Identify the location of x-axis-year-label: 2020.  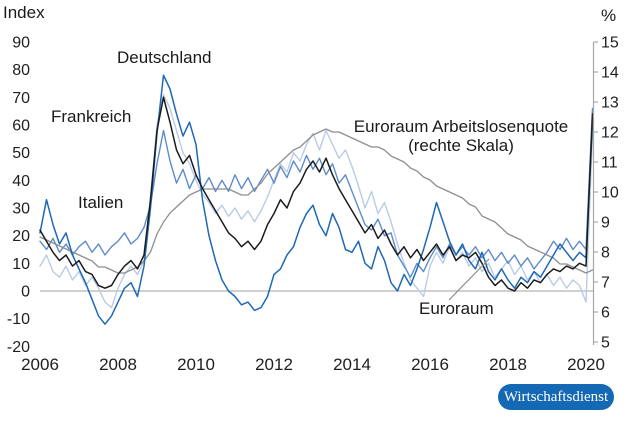
(586, 364).